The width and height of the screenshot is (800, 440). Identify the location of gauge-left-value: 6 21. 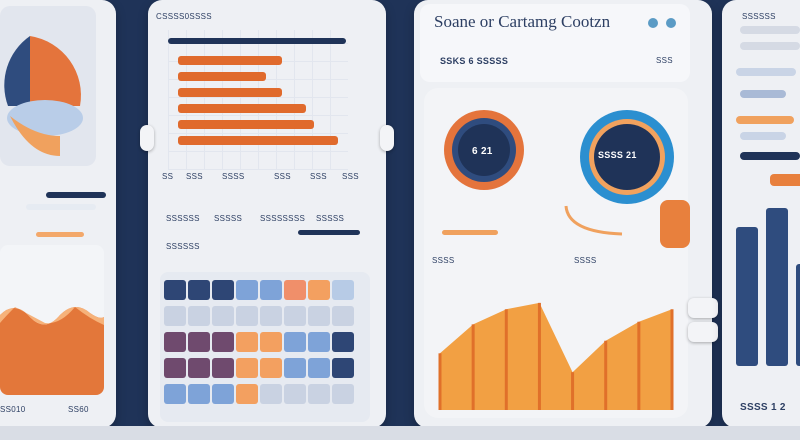
(482, 151).